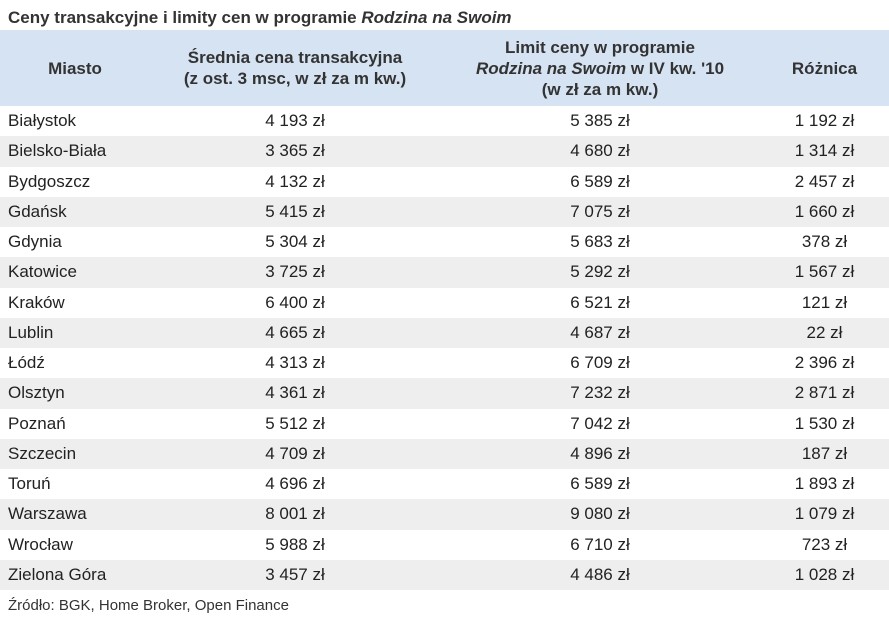 This screenshot has height=625, width=889. I want to click on cell-city: Toruń, so click(29, 484).